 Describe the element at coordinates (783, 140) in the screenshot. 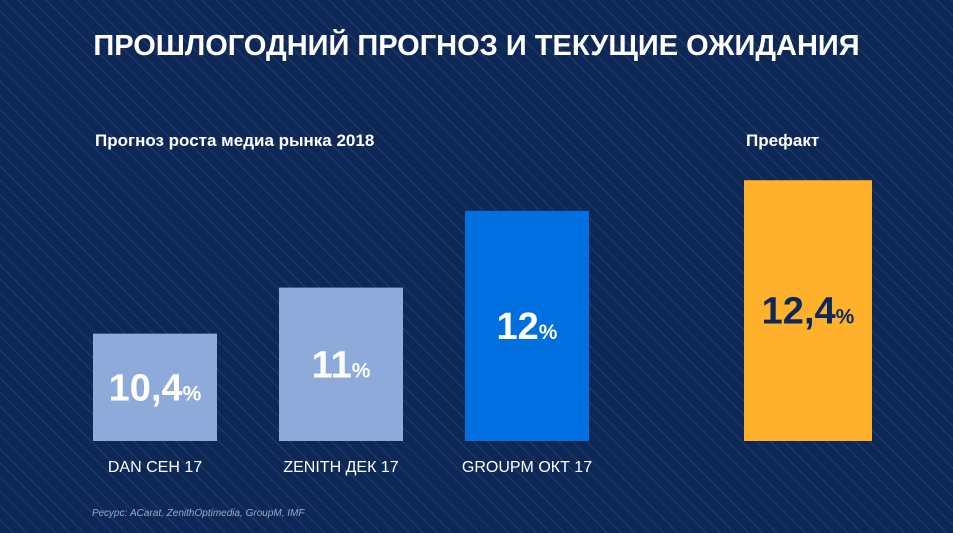

I see `prefact-group-title: Префакт` at that location.